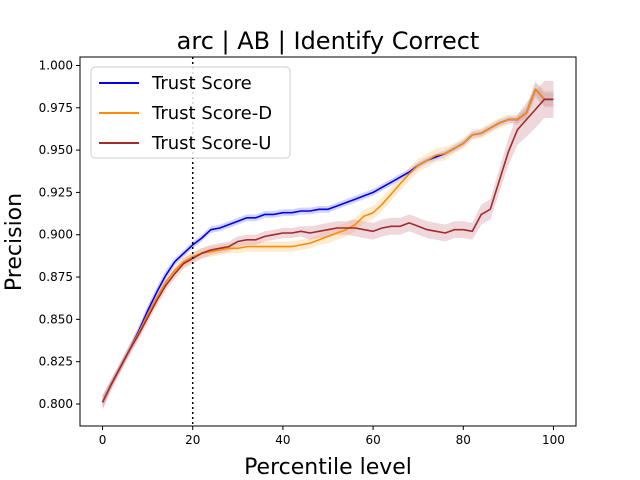 This screenshot has height=480, width=640. Describe the element at coordinates (56, 362) in the screenshot. I see `y-tick-label: 0.825` at that location.